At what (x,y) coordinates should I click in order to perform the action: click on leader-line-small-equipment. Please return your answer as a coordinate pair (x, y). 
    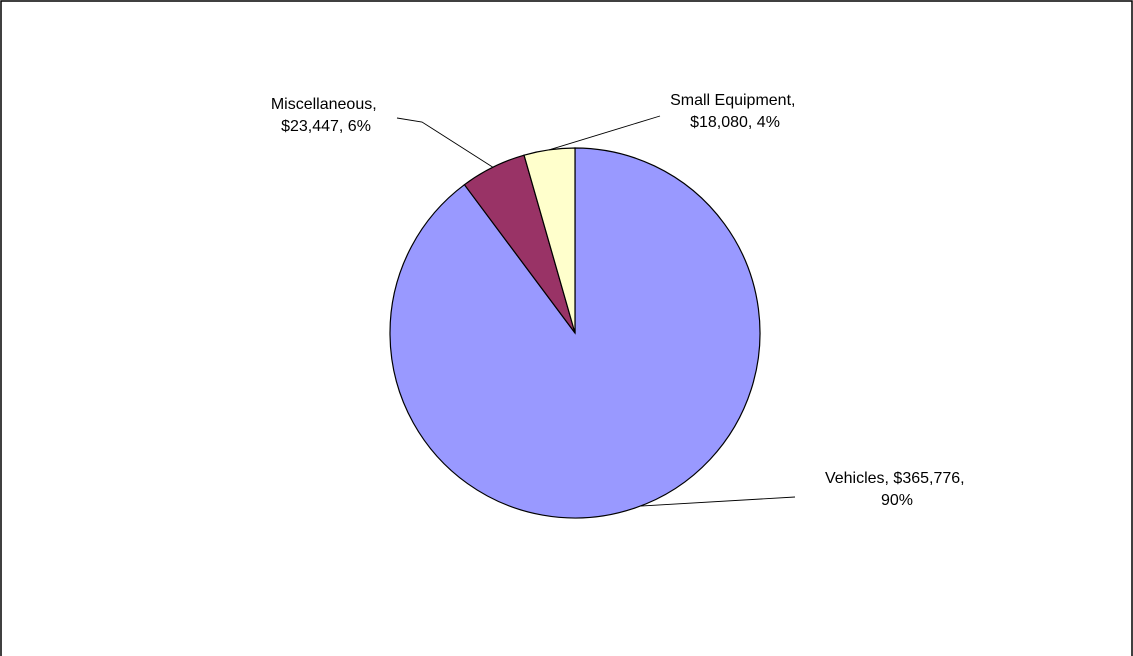
    Looking at the image, I should click on (605, 133).